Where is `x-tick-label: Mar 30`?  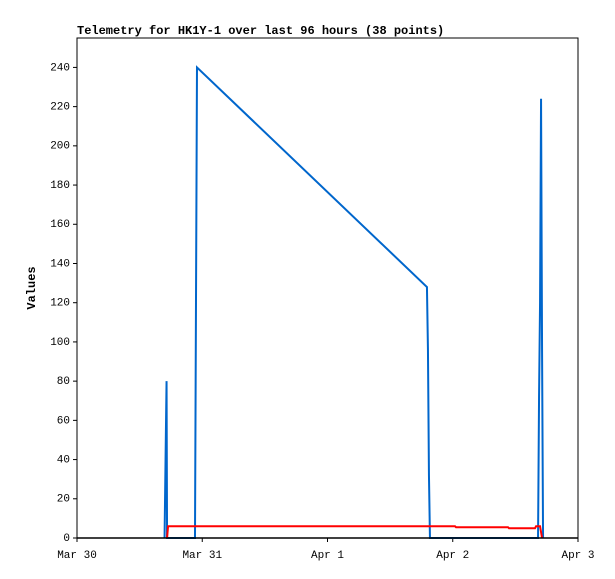
x-tick-label: Mar 30 is located at coordinates (77, 556).